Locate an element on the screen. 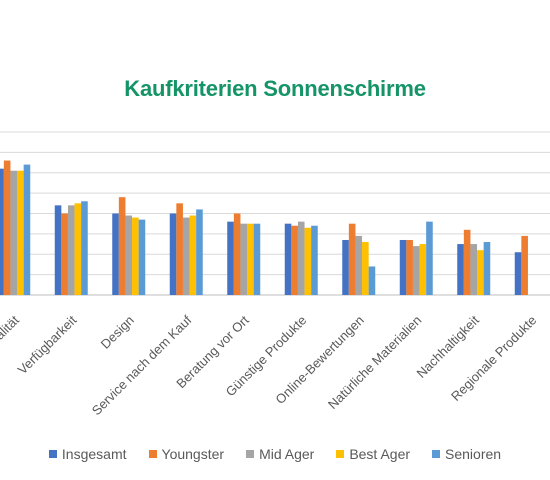 Image resolution: width=550 pixels, height=480 pixels. legend-label: Senioren is located at coordinates (473, 454).